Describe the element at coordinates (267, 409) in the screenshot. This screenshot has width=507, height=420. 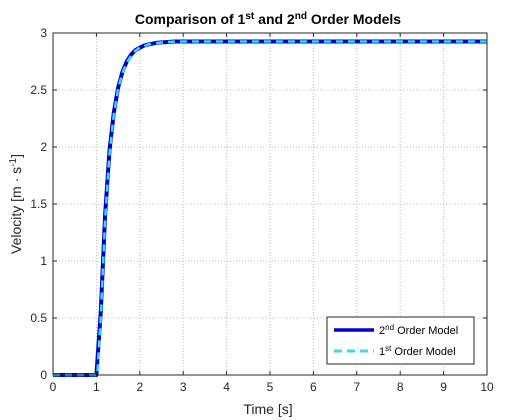
I see `x-axis-label: Time [s]` at that location.